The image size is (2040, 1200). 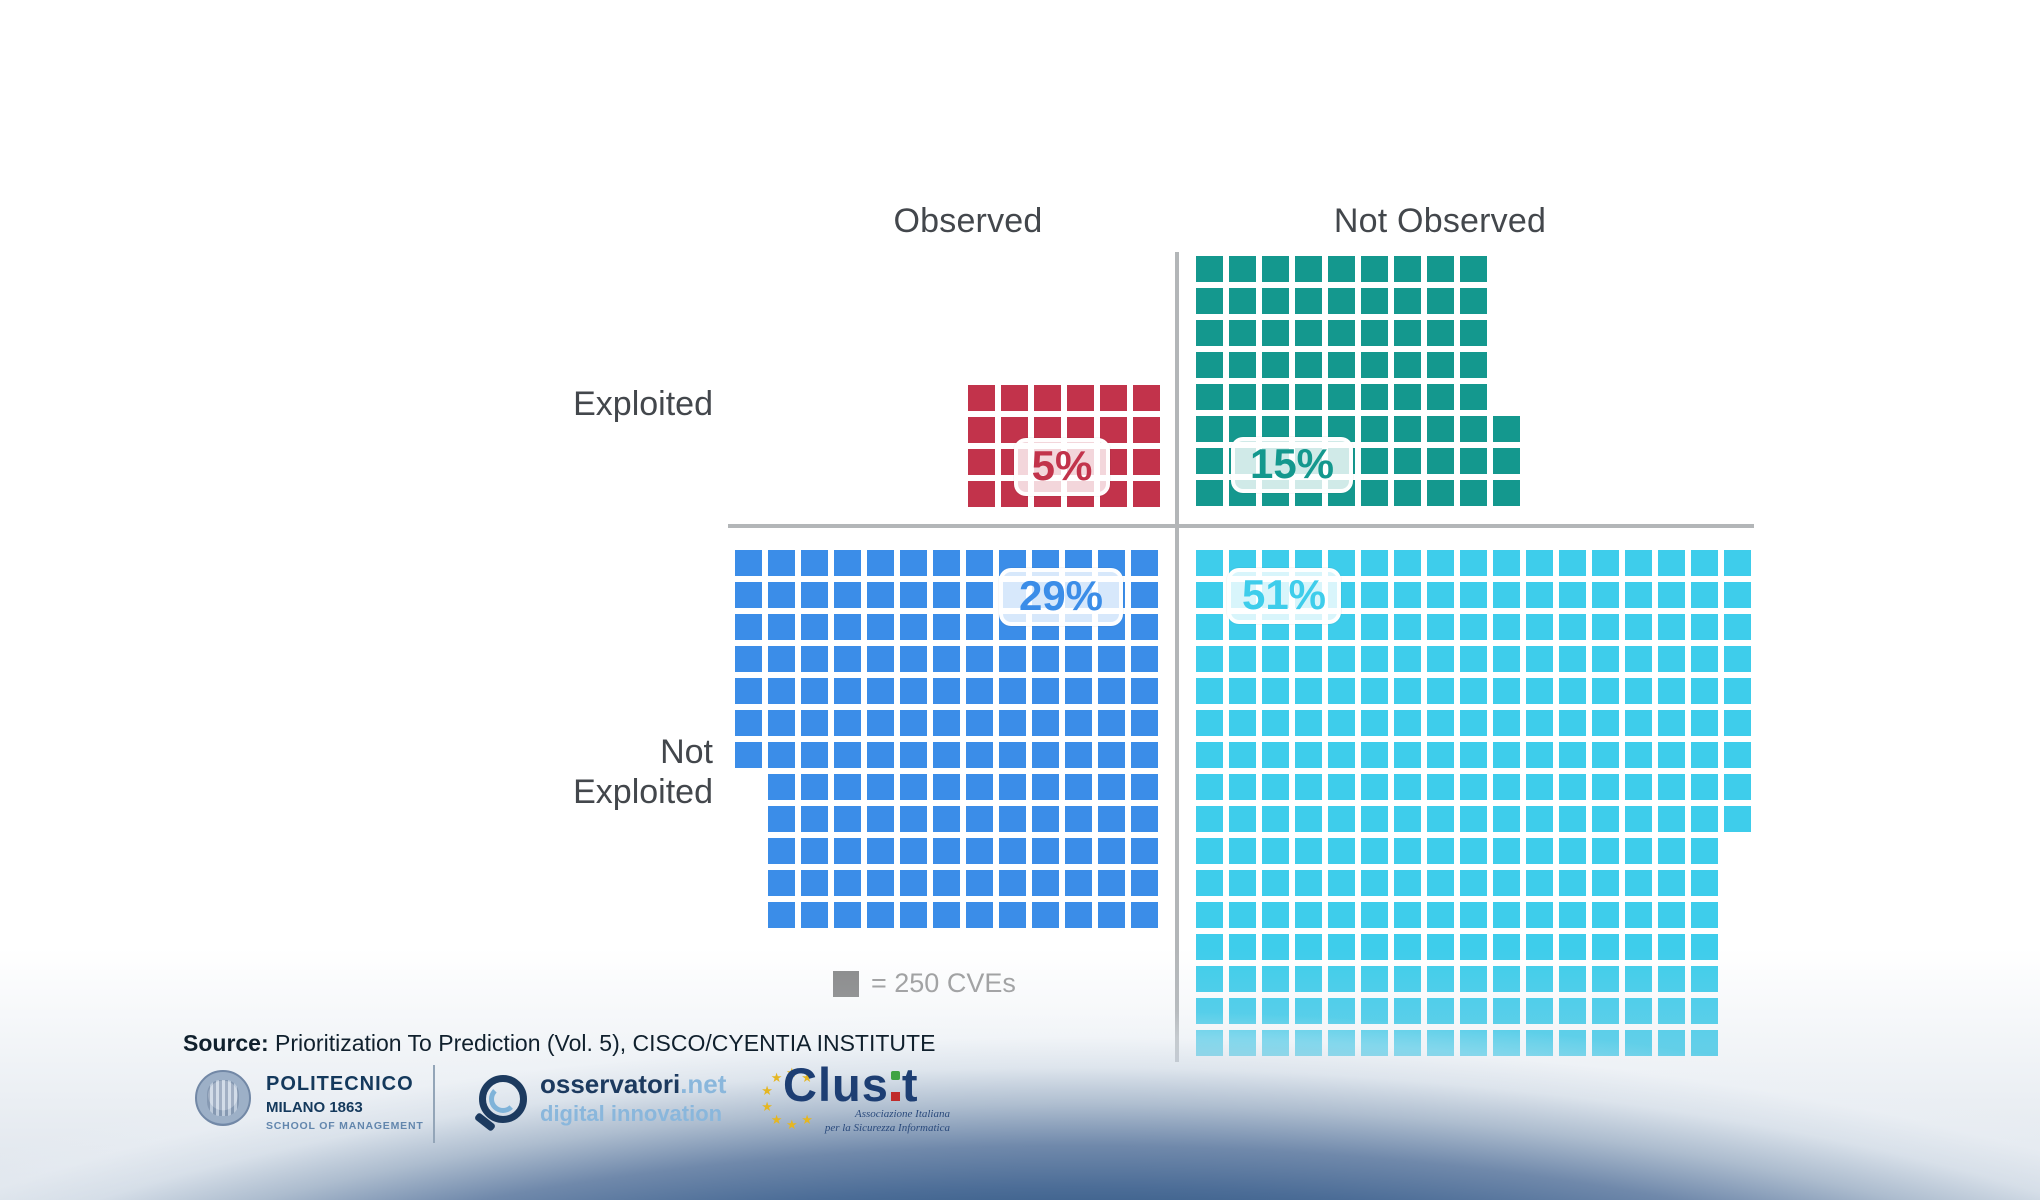 I want to click on column-label-not-observed: Not Observed, so click(x=1440, y=221).